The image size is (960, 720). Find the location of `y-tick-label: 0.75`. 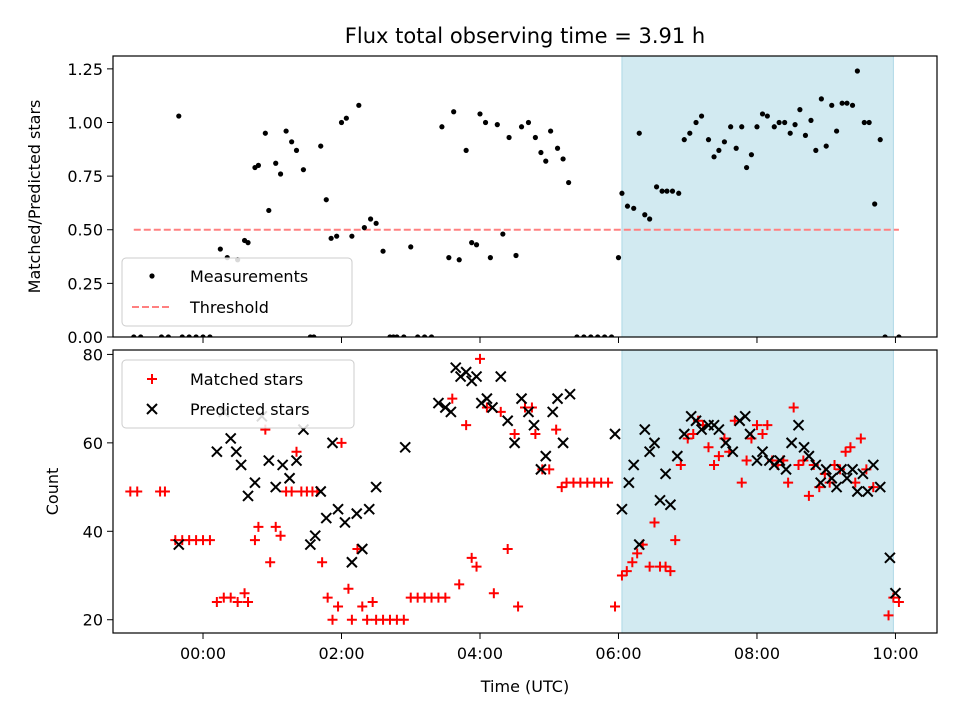

y-tick-label: 0.75 is located at coordinates (85, 176).